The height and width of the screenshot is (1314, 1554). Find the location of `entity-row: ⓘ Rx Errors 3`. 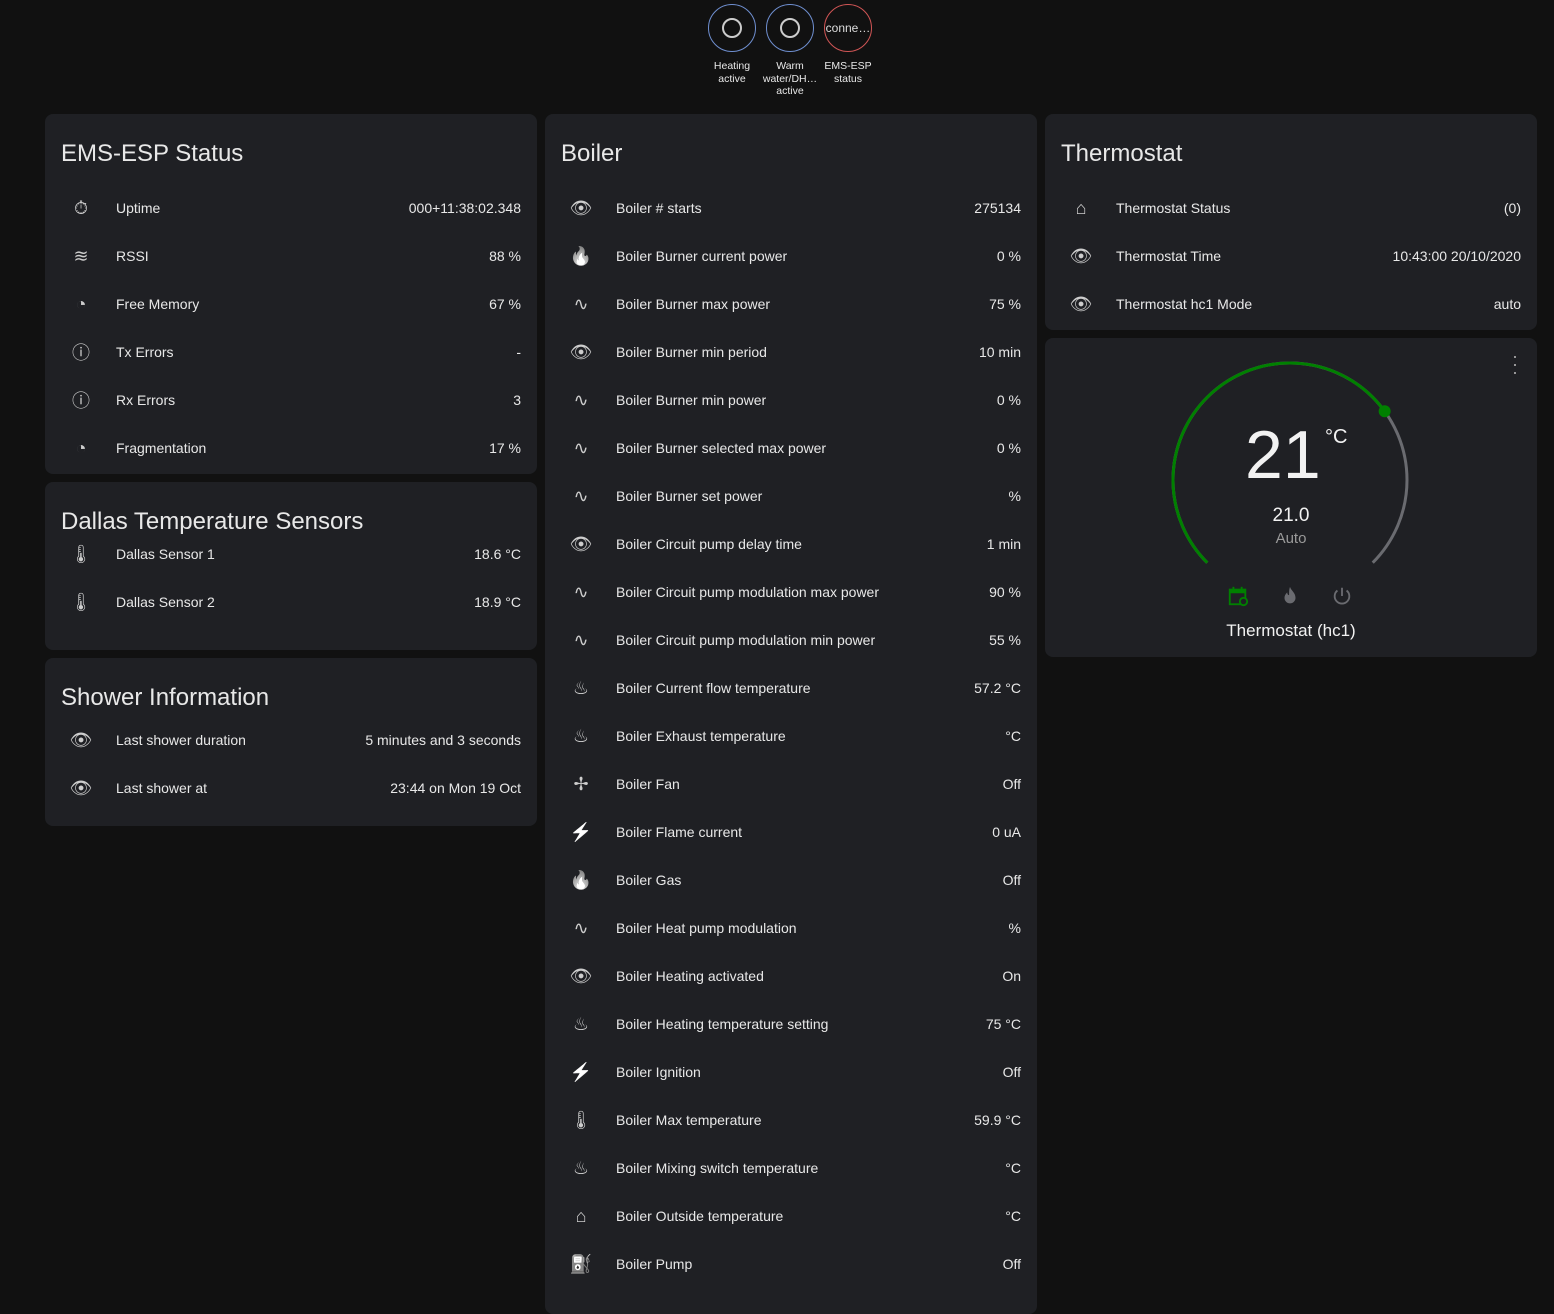

entity-row: ⓘ Rx Errors 3 is located at coordinates (291, 400).